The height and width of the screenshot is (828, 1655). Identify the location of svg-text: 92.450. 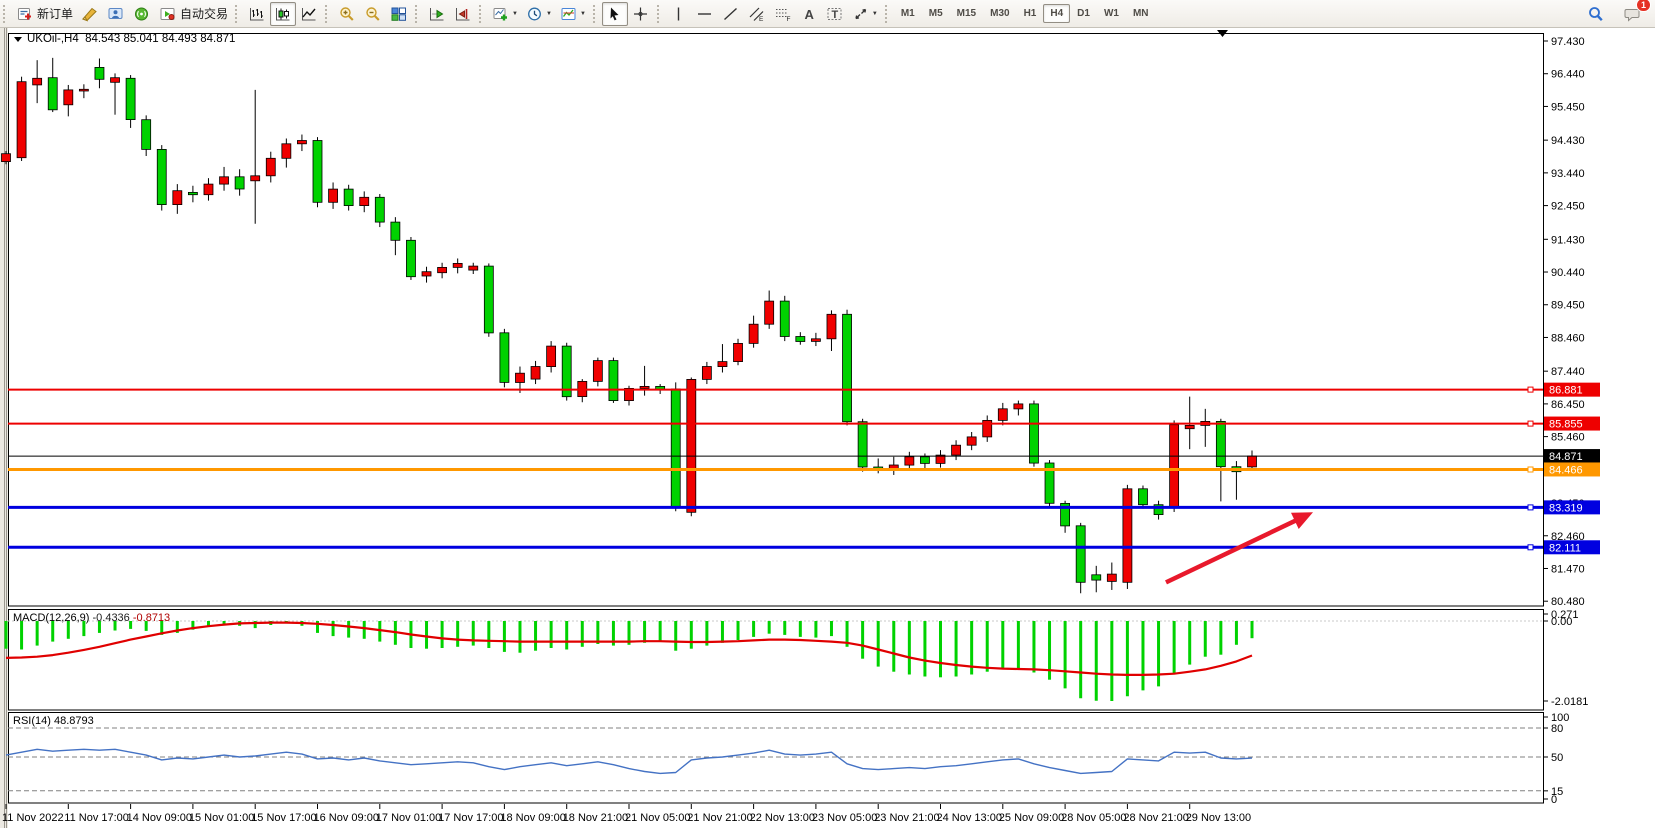
(1568, 207).